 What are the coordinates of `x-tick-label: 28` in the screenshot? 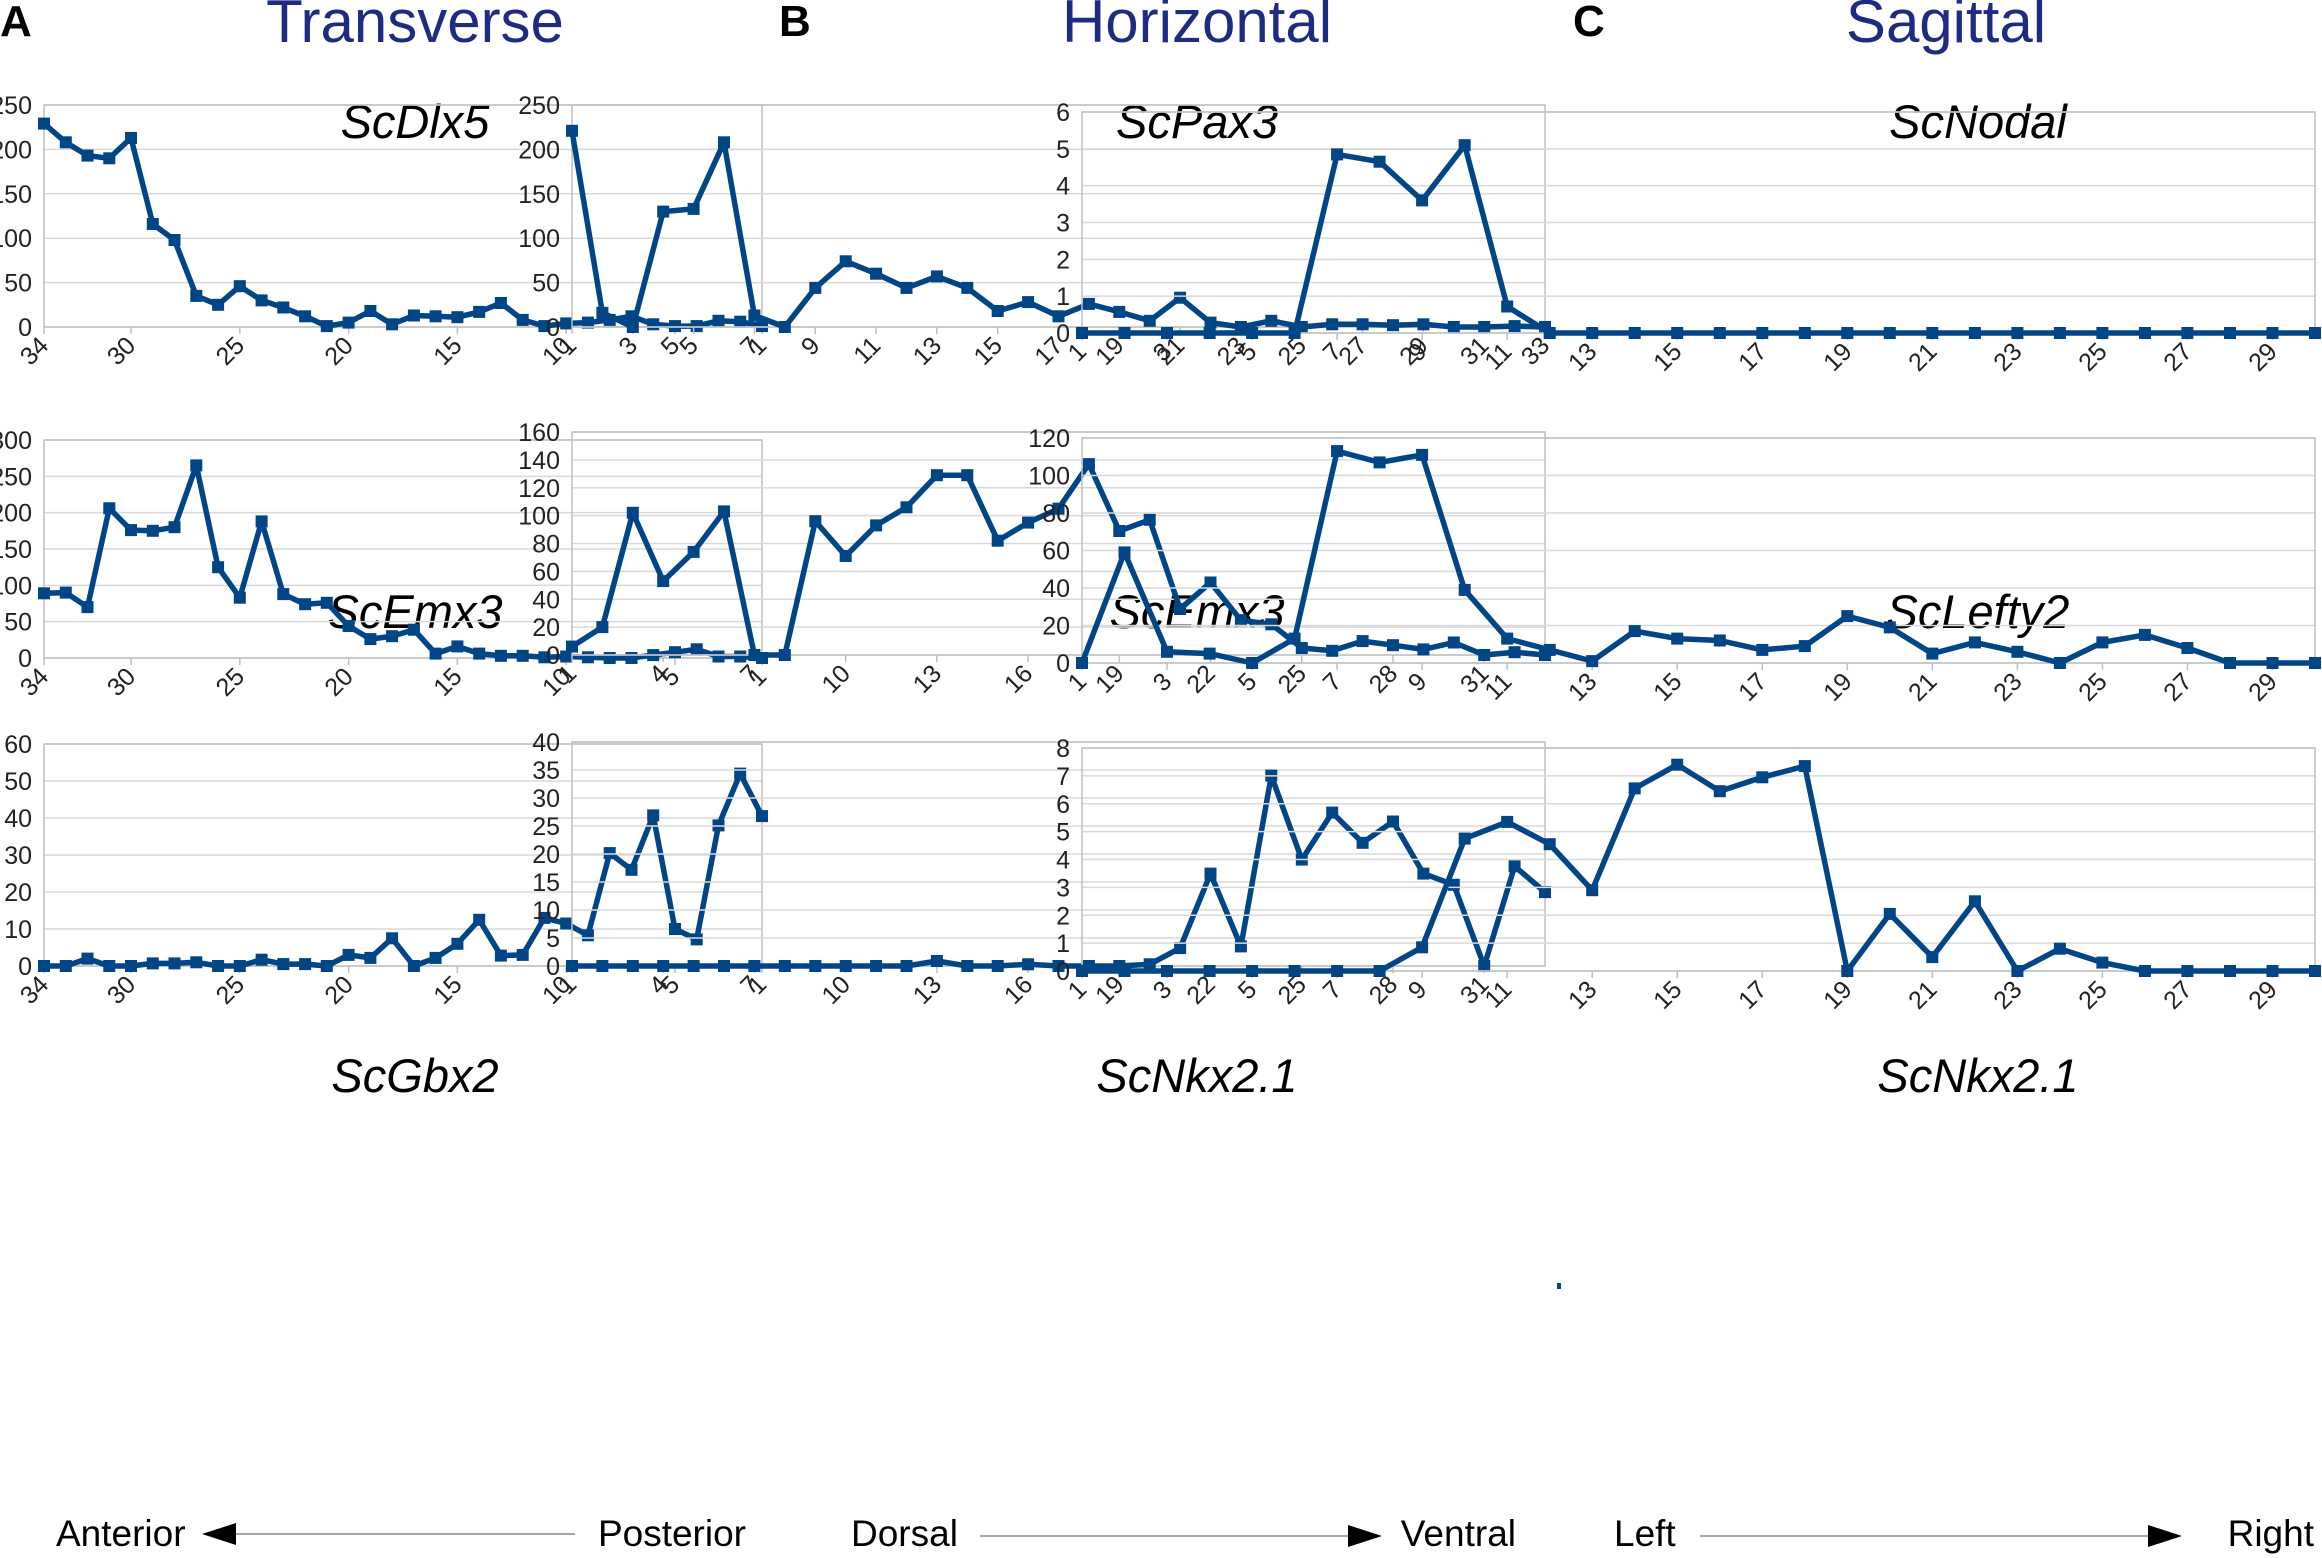 It's located at (1383, 678).